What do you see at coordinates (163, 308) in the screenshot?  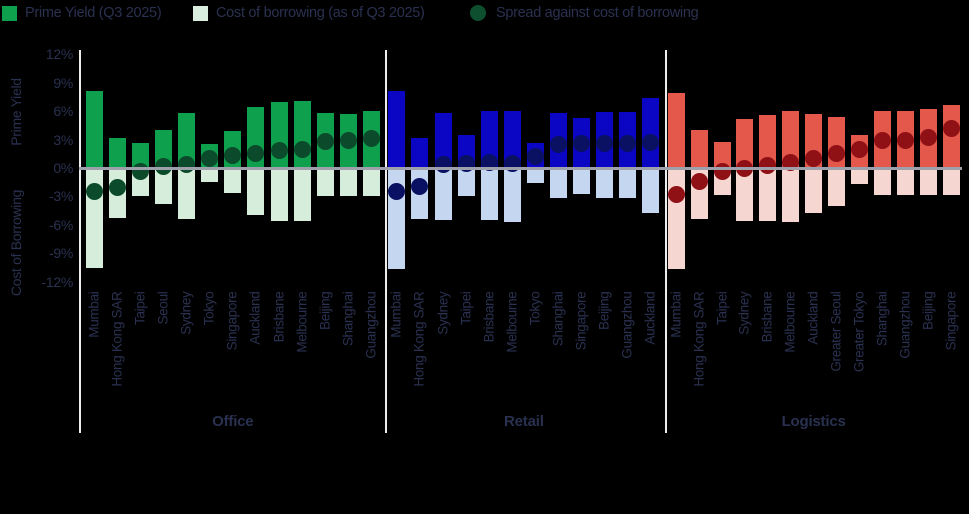 I see `x-tick-label: Seoul` at bounding box center [163, 308].